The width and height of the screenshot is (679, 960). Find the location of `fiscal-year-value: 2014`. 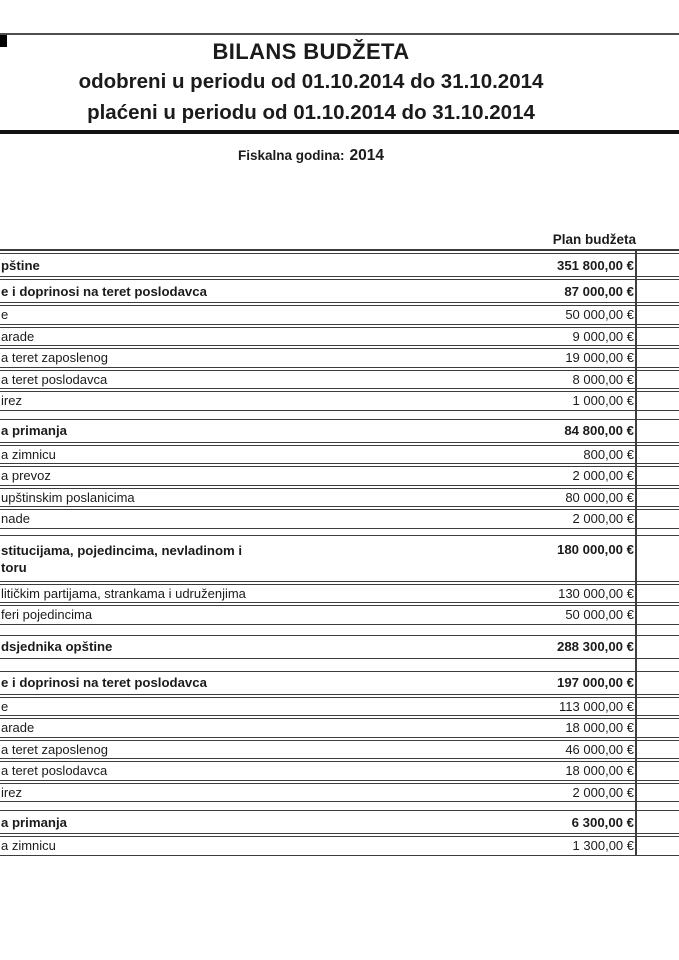

fiscal-year-value: 2014 is located at coordinates (366, 155).